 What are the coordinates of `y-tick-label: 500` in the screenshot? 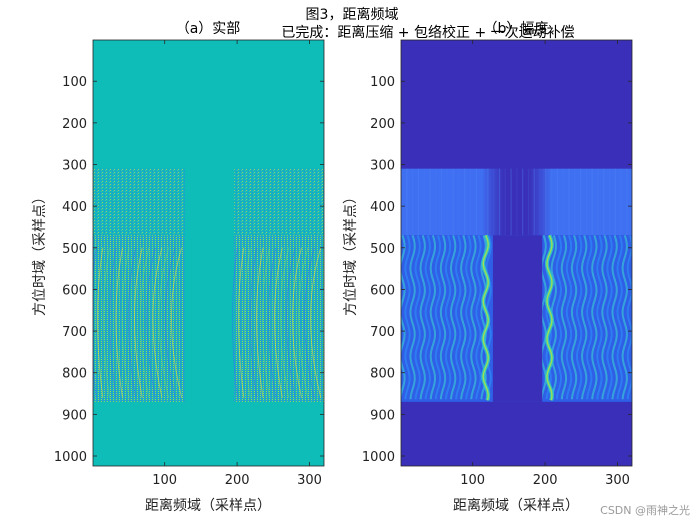 It's located at (382, 249).